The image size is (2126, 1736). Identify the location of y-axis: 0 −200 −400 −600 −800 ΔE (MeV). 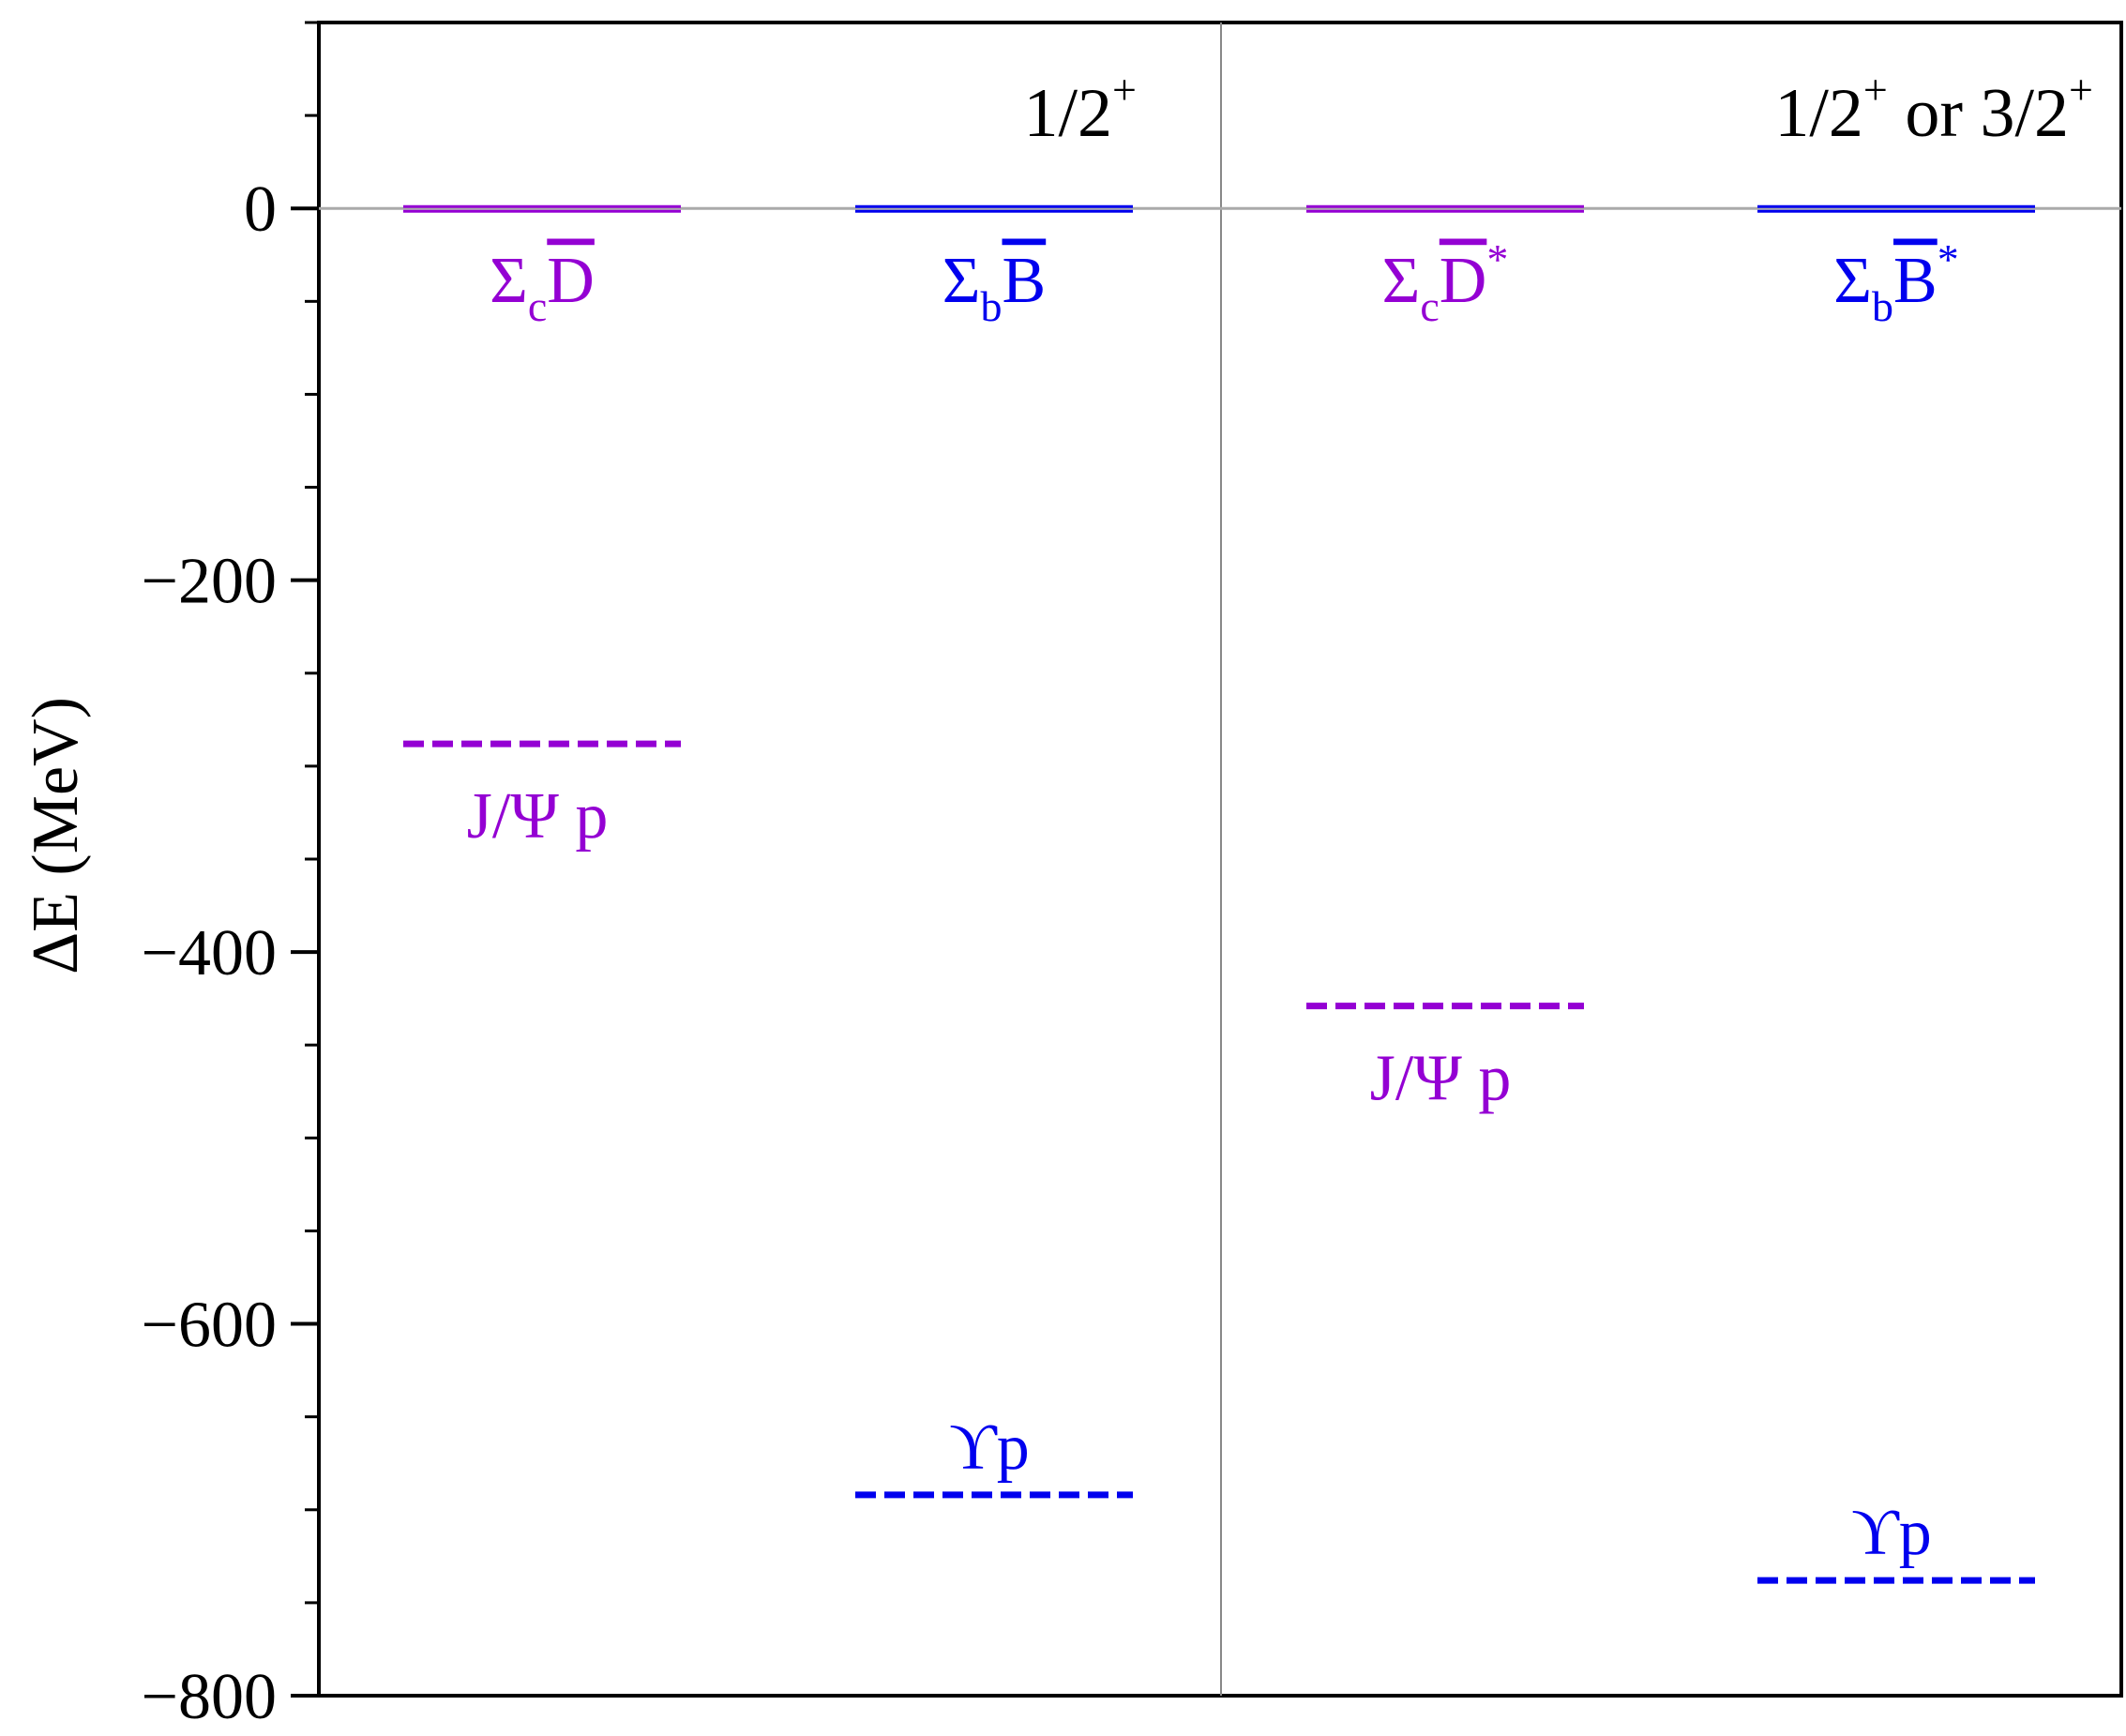
(170, 877).